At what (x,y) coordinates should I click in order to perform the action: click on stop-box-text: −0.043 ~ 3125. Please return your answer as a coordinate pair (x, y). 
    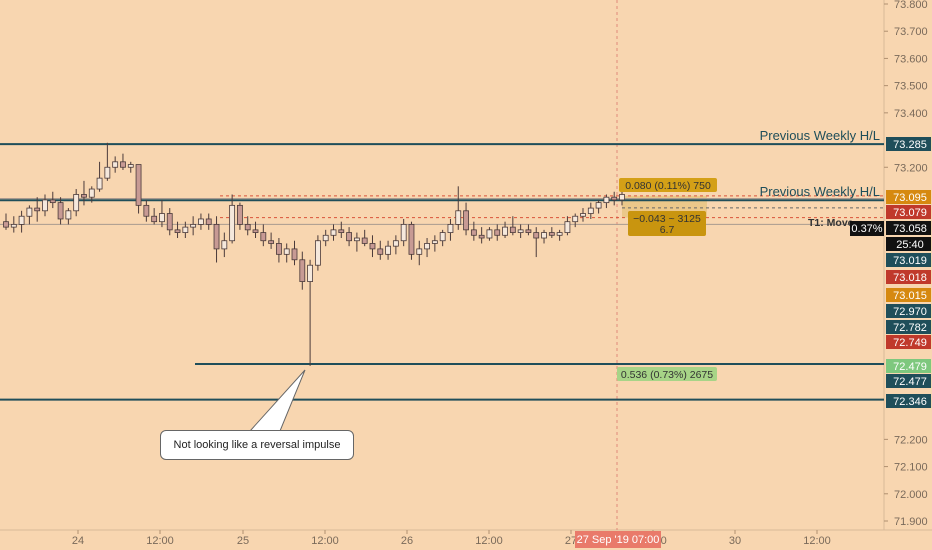
    Looking at the image, I should click on (667, 219).